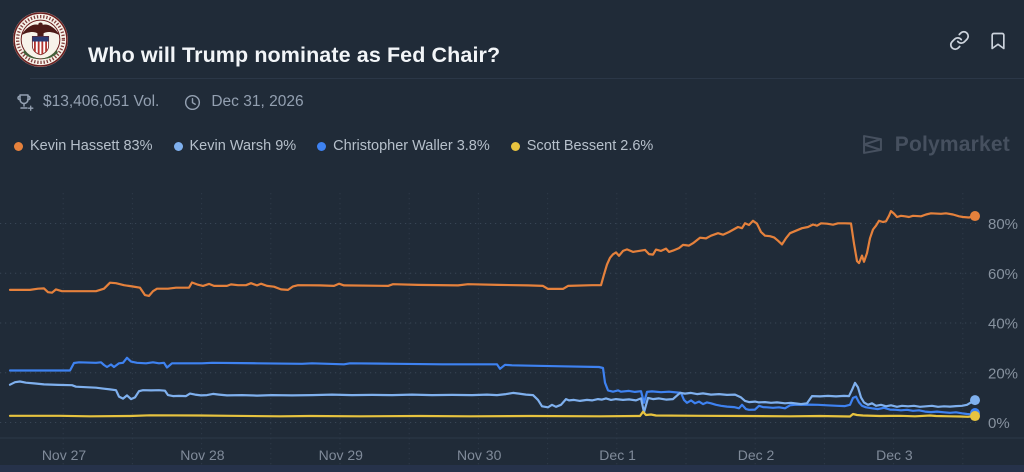  Describe the element at coordinates (91, 146) in the screenshot. I see `legend-label: Kevin Hassett 83%` at that location.